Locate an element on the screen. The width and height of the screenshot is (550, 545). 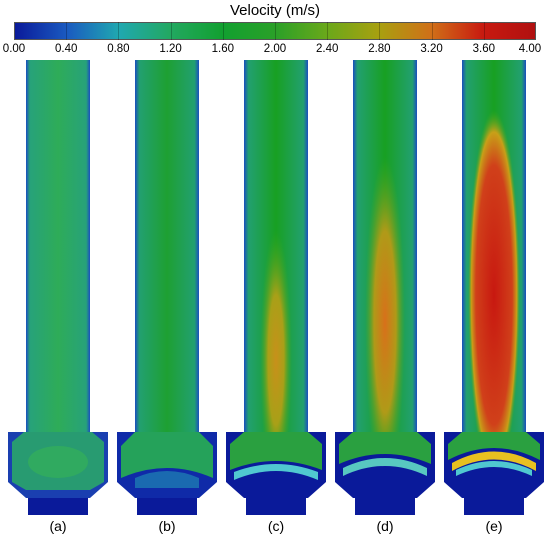
panel-label-b: (b) is located at coordinates (167, 526).